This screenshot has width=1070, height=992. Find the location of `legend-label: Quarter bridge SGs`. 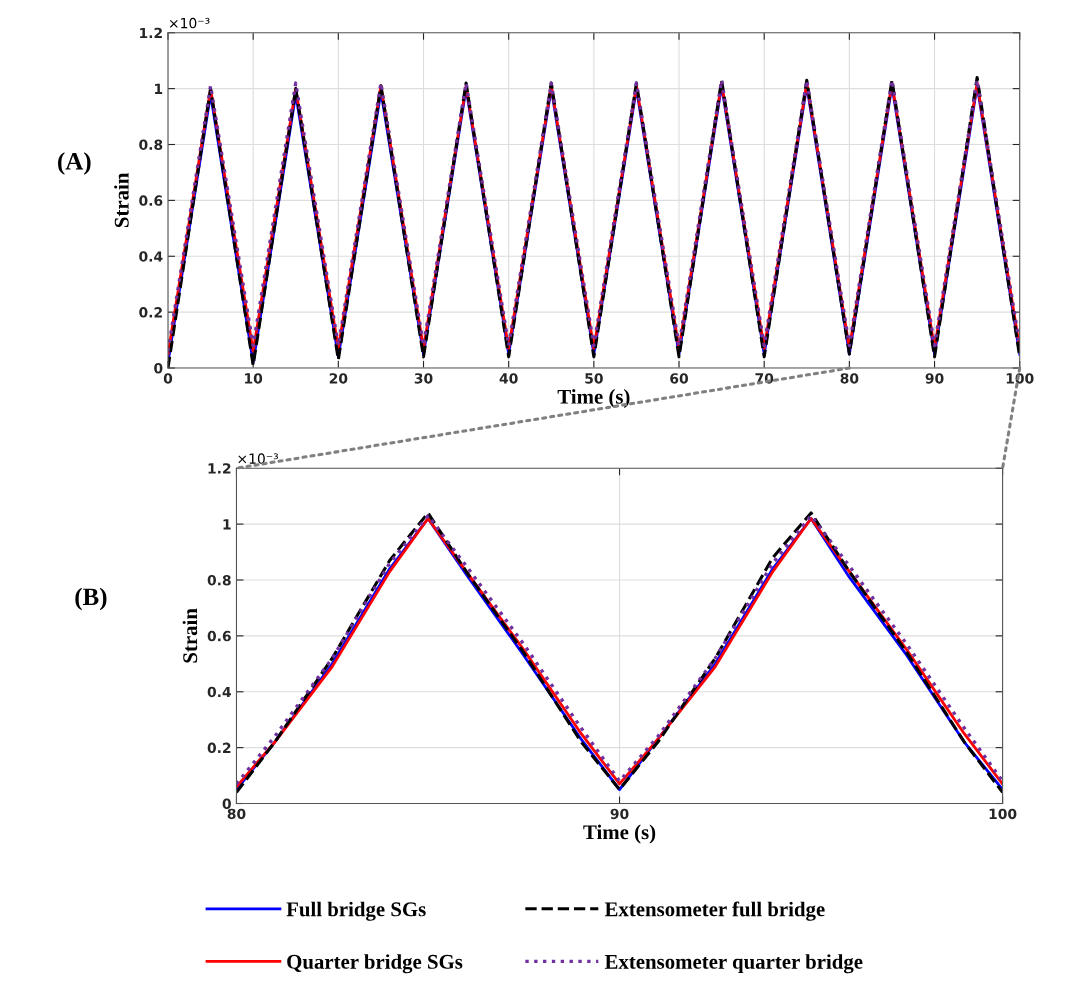

legend-label: Quarter bridge SGs is located at coordinates (375, 964).